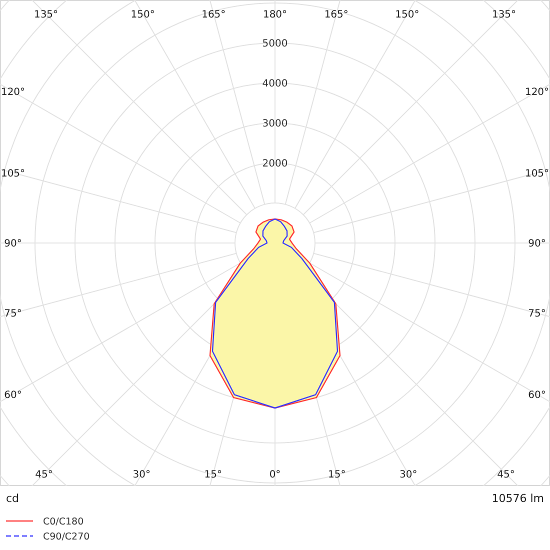 This screenshot has width=550, height=550. Describe the element at coordinates (275, 15) in the screenshot. I see `spoke-label: 180°` at that location.